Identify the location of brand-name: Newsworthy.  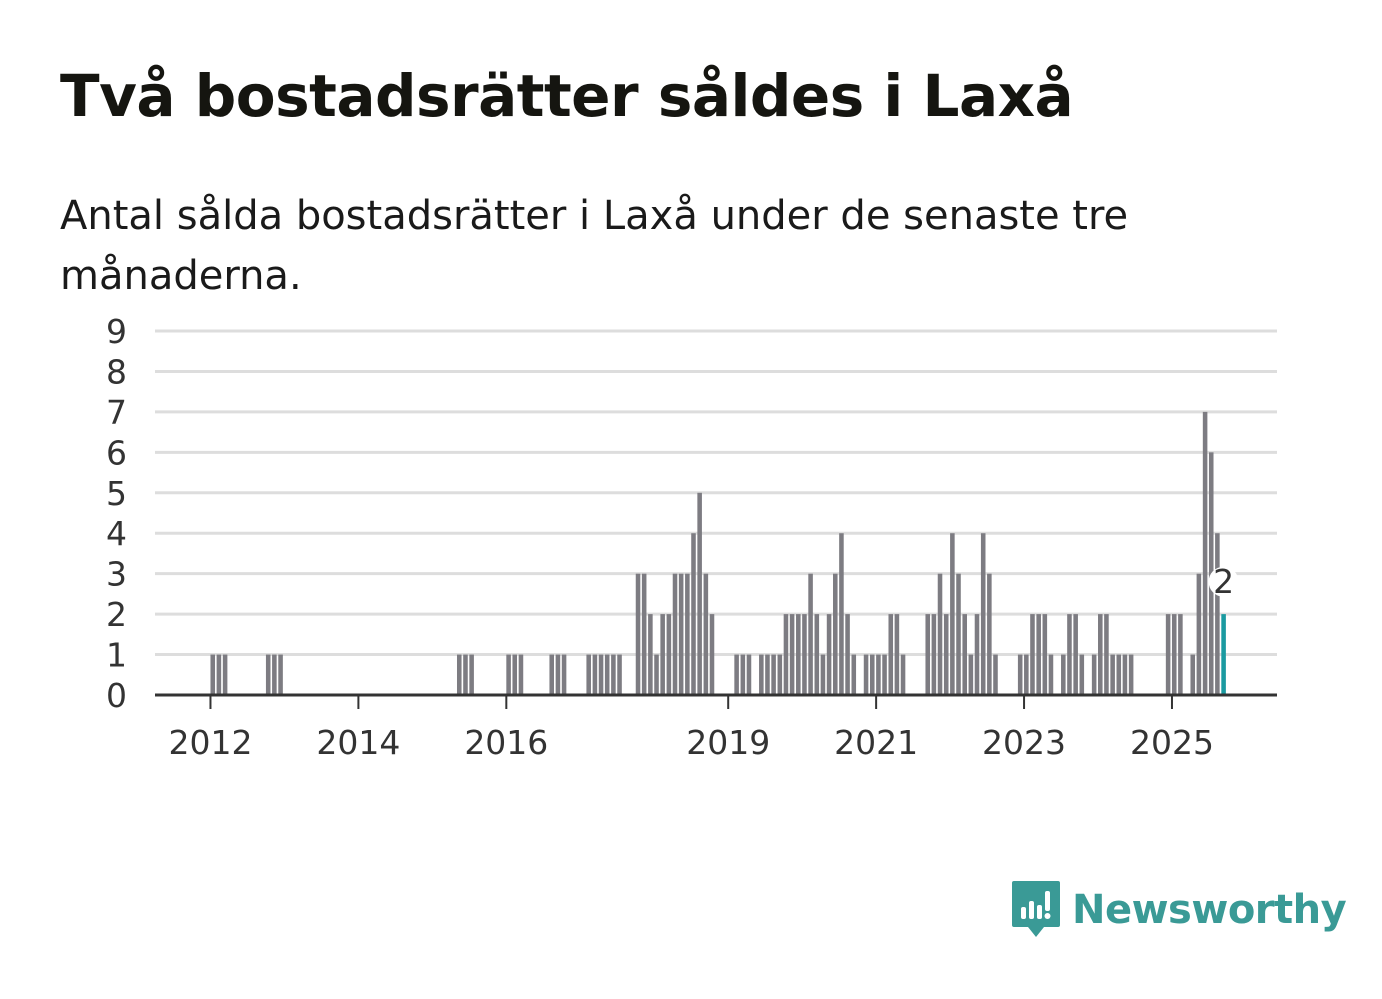
(1209, 910).